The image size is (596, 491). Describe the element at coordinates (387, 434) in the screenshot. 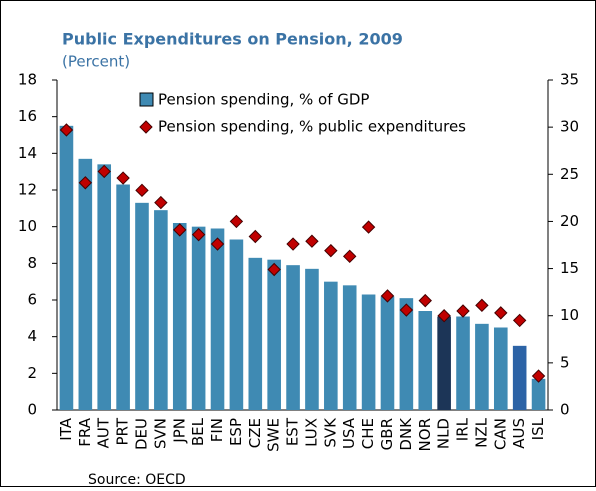

I see `x-tick-label: GBR` at that location.